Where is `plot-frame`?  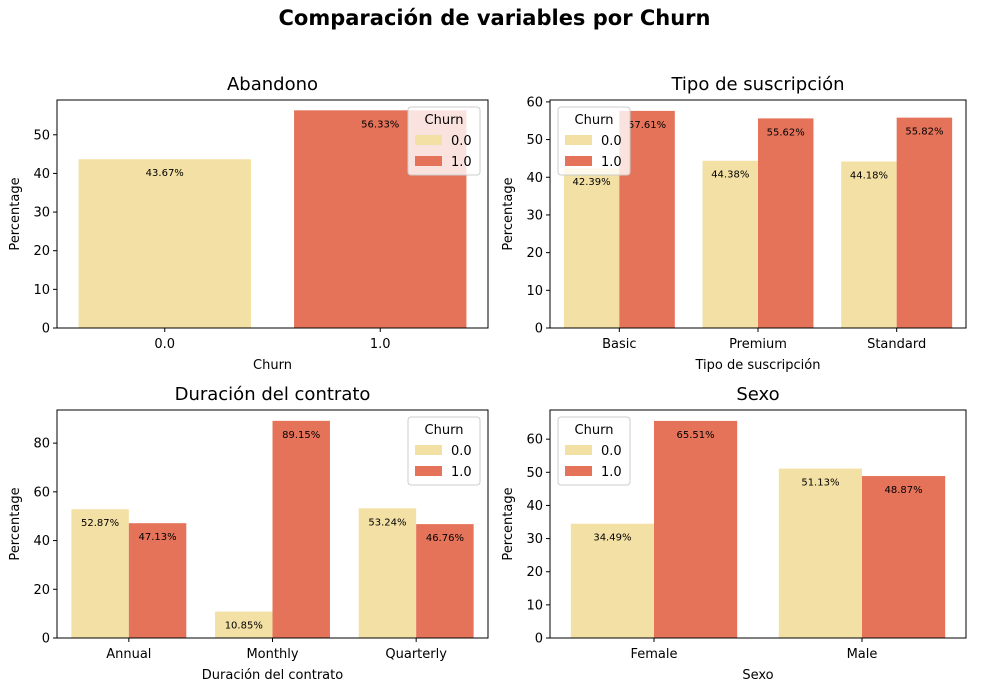 plot-frame is located at coordinates (758, 524).